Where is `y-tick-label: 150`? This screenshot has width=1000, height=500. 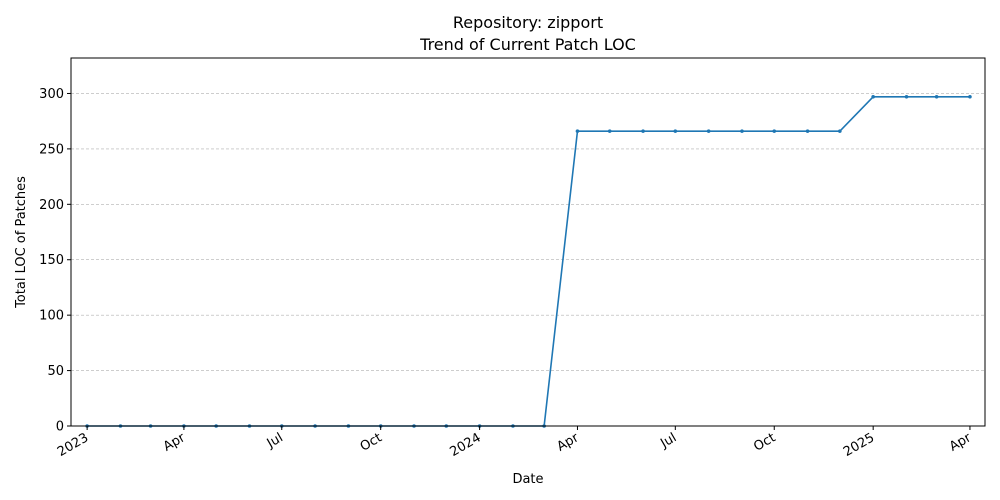 y-tick-label: 150 is located at coordinates (51, 260).